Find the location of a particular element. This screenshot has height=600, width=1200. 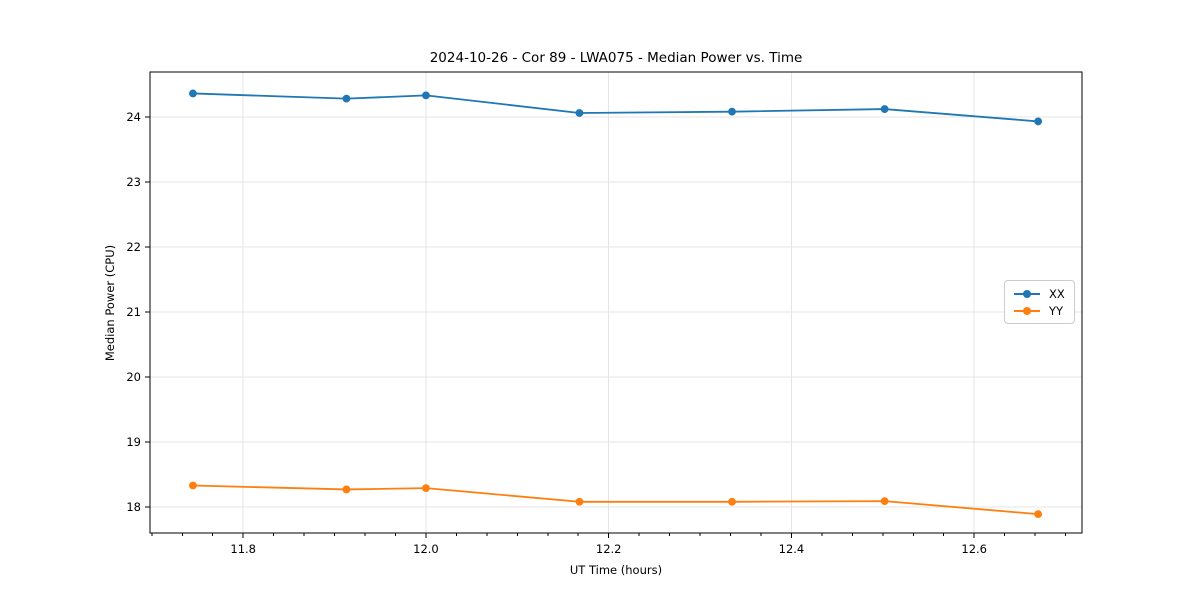

y-axis-label: Median Power (CPU) is located at coordinates (110, 303).